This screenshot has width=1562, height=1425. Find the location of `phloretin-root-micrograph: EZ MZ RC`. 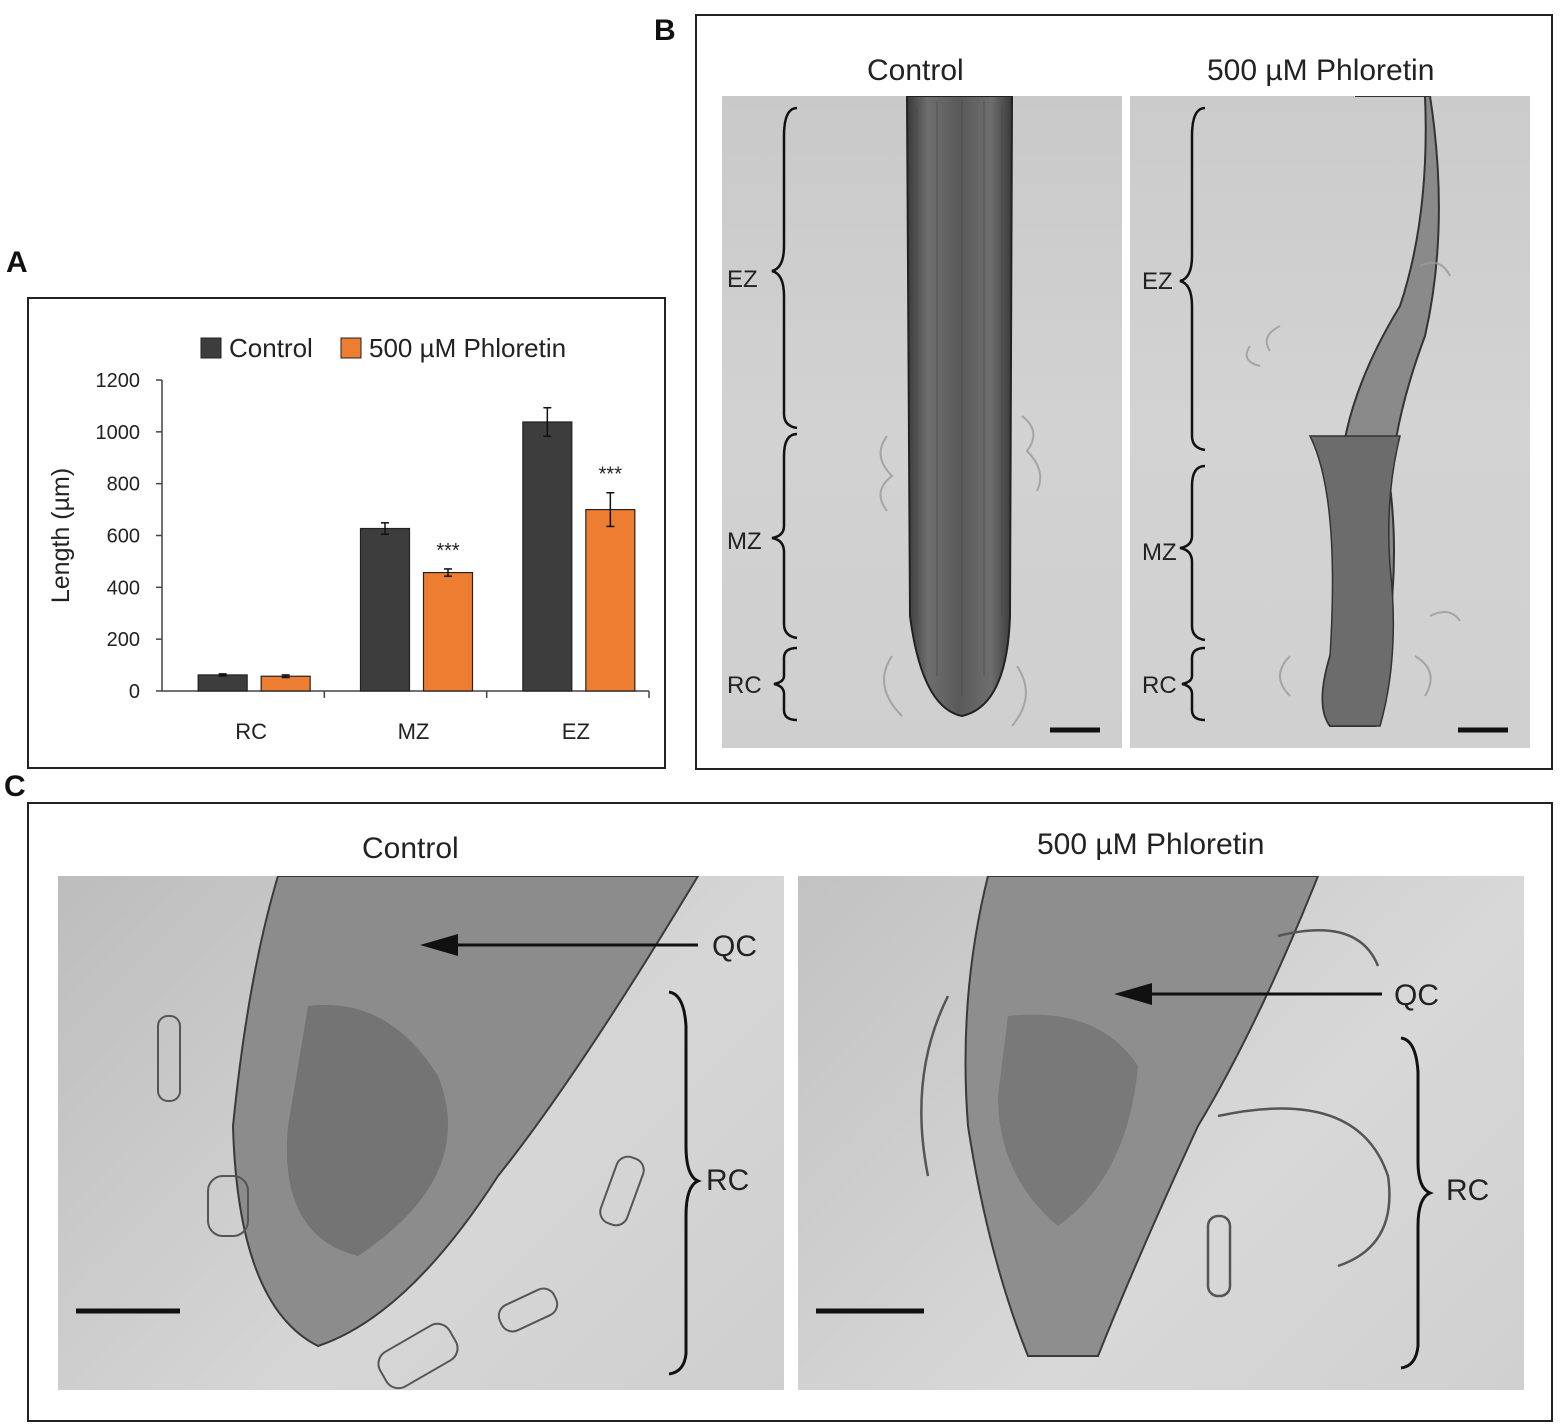

phloretin-root-micrograph: EZ MZ RC is located at coordinates (1330, 422).